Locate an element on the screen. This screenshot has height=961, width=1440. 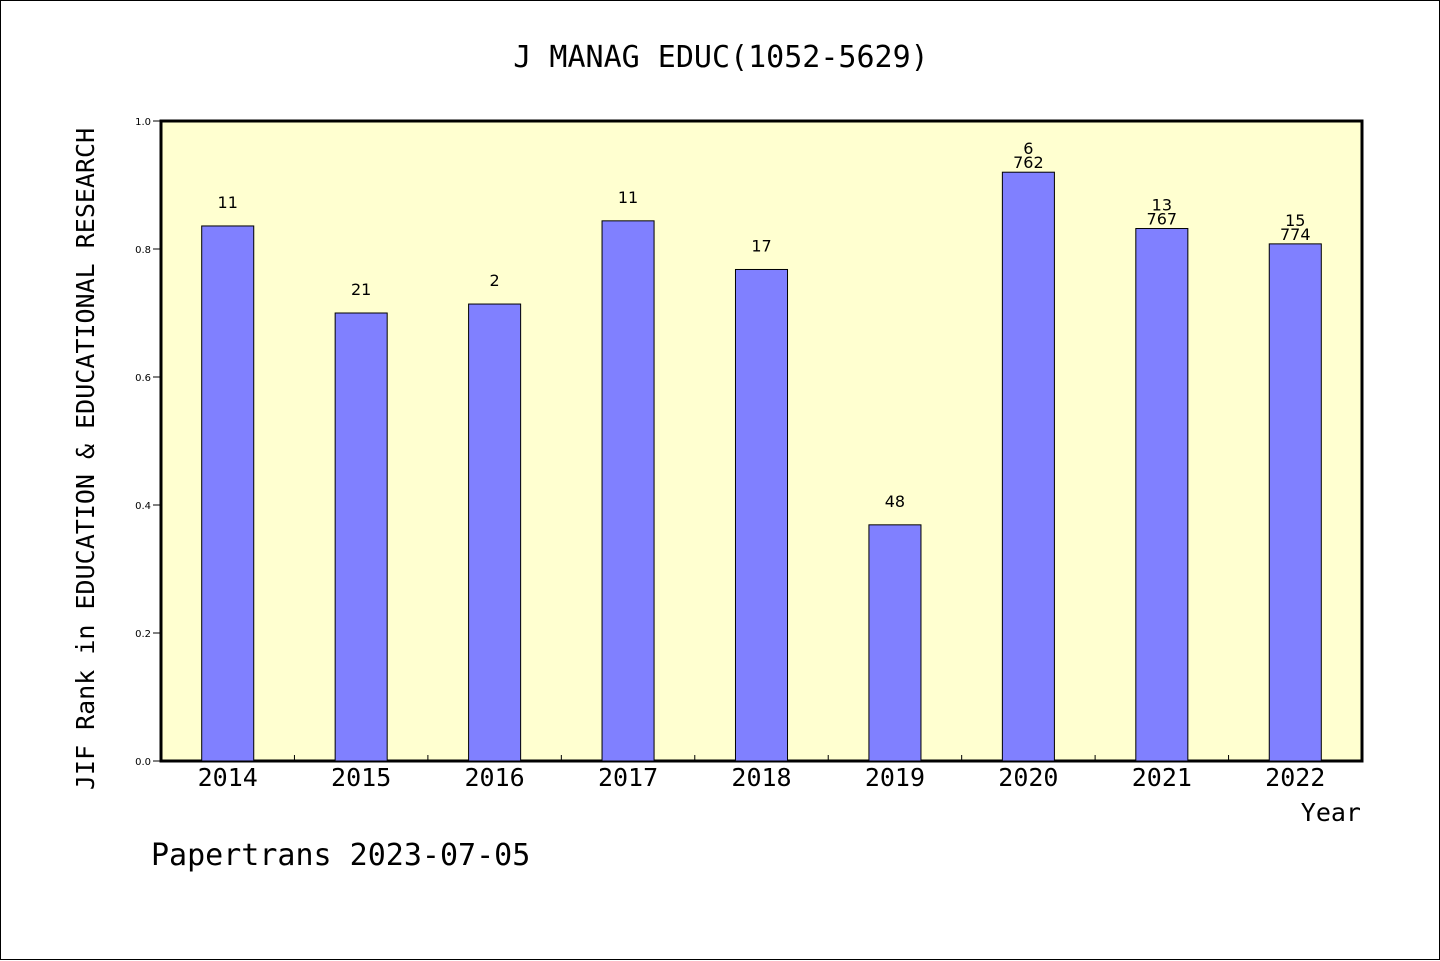
bar-data-label: 767 is located at coordinates (1162, 219).